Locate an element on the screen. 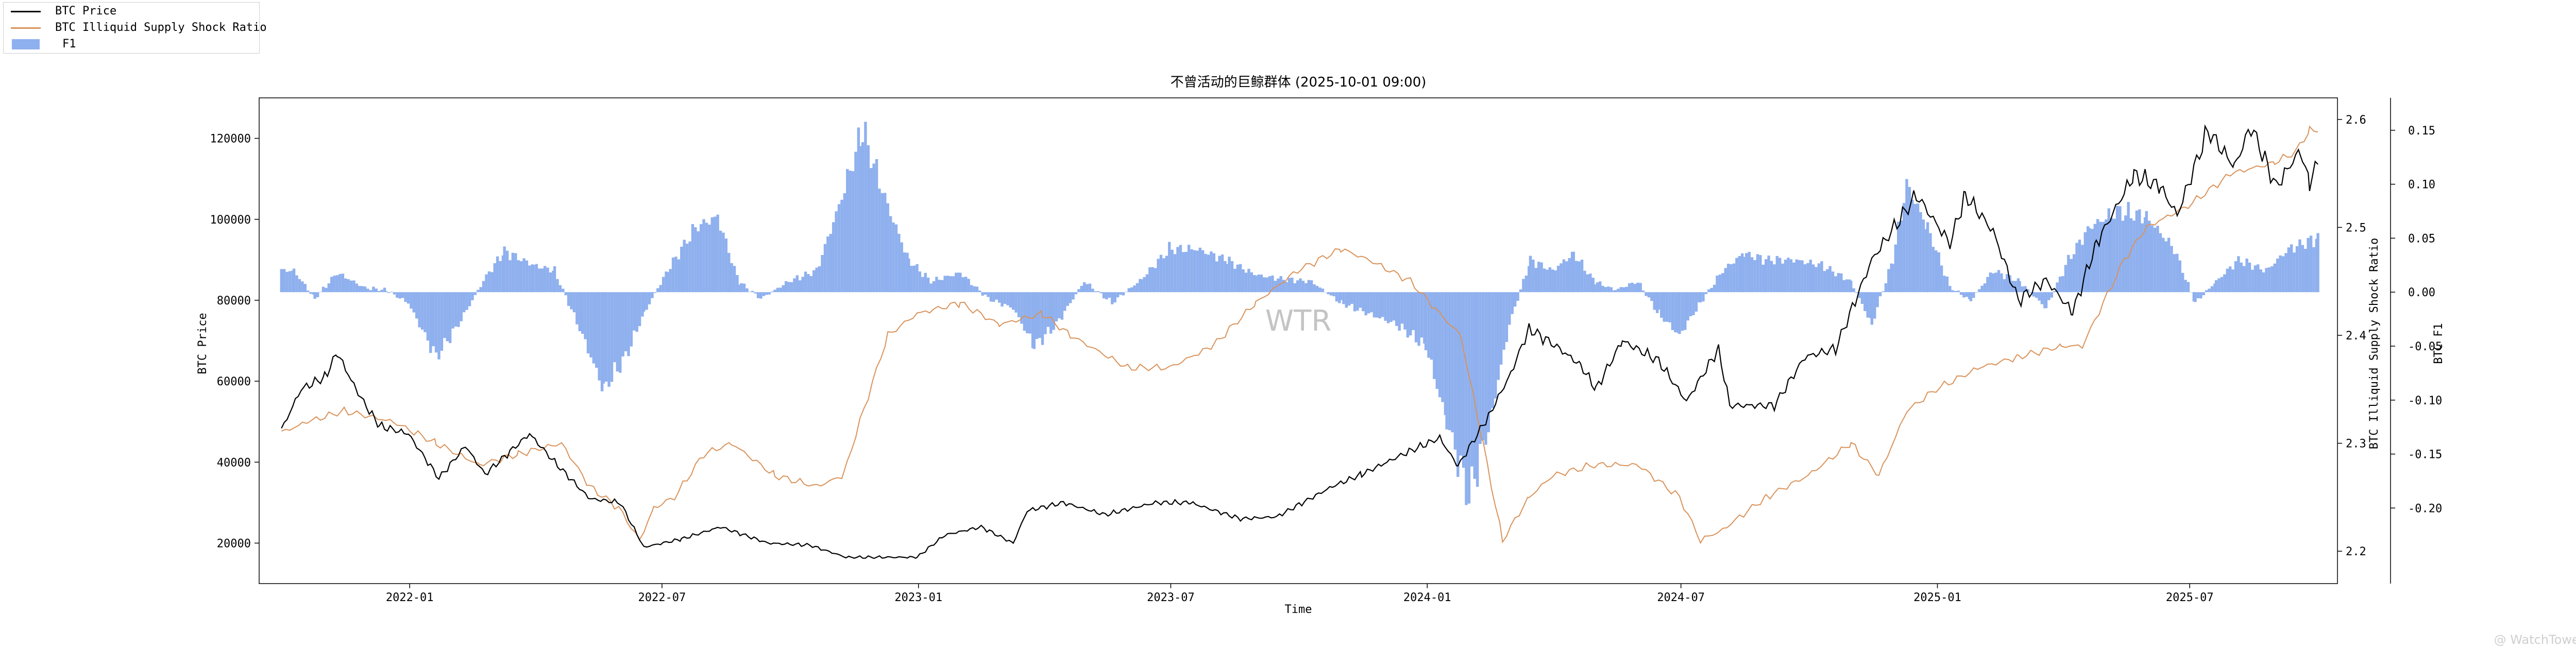 Image resolution: width=2576 pixels, height=649 pixels. y-tick-label-f1: -0.10 is located at coordinates (2425, 401).